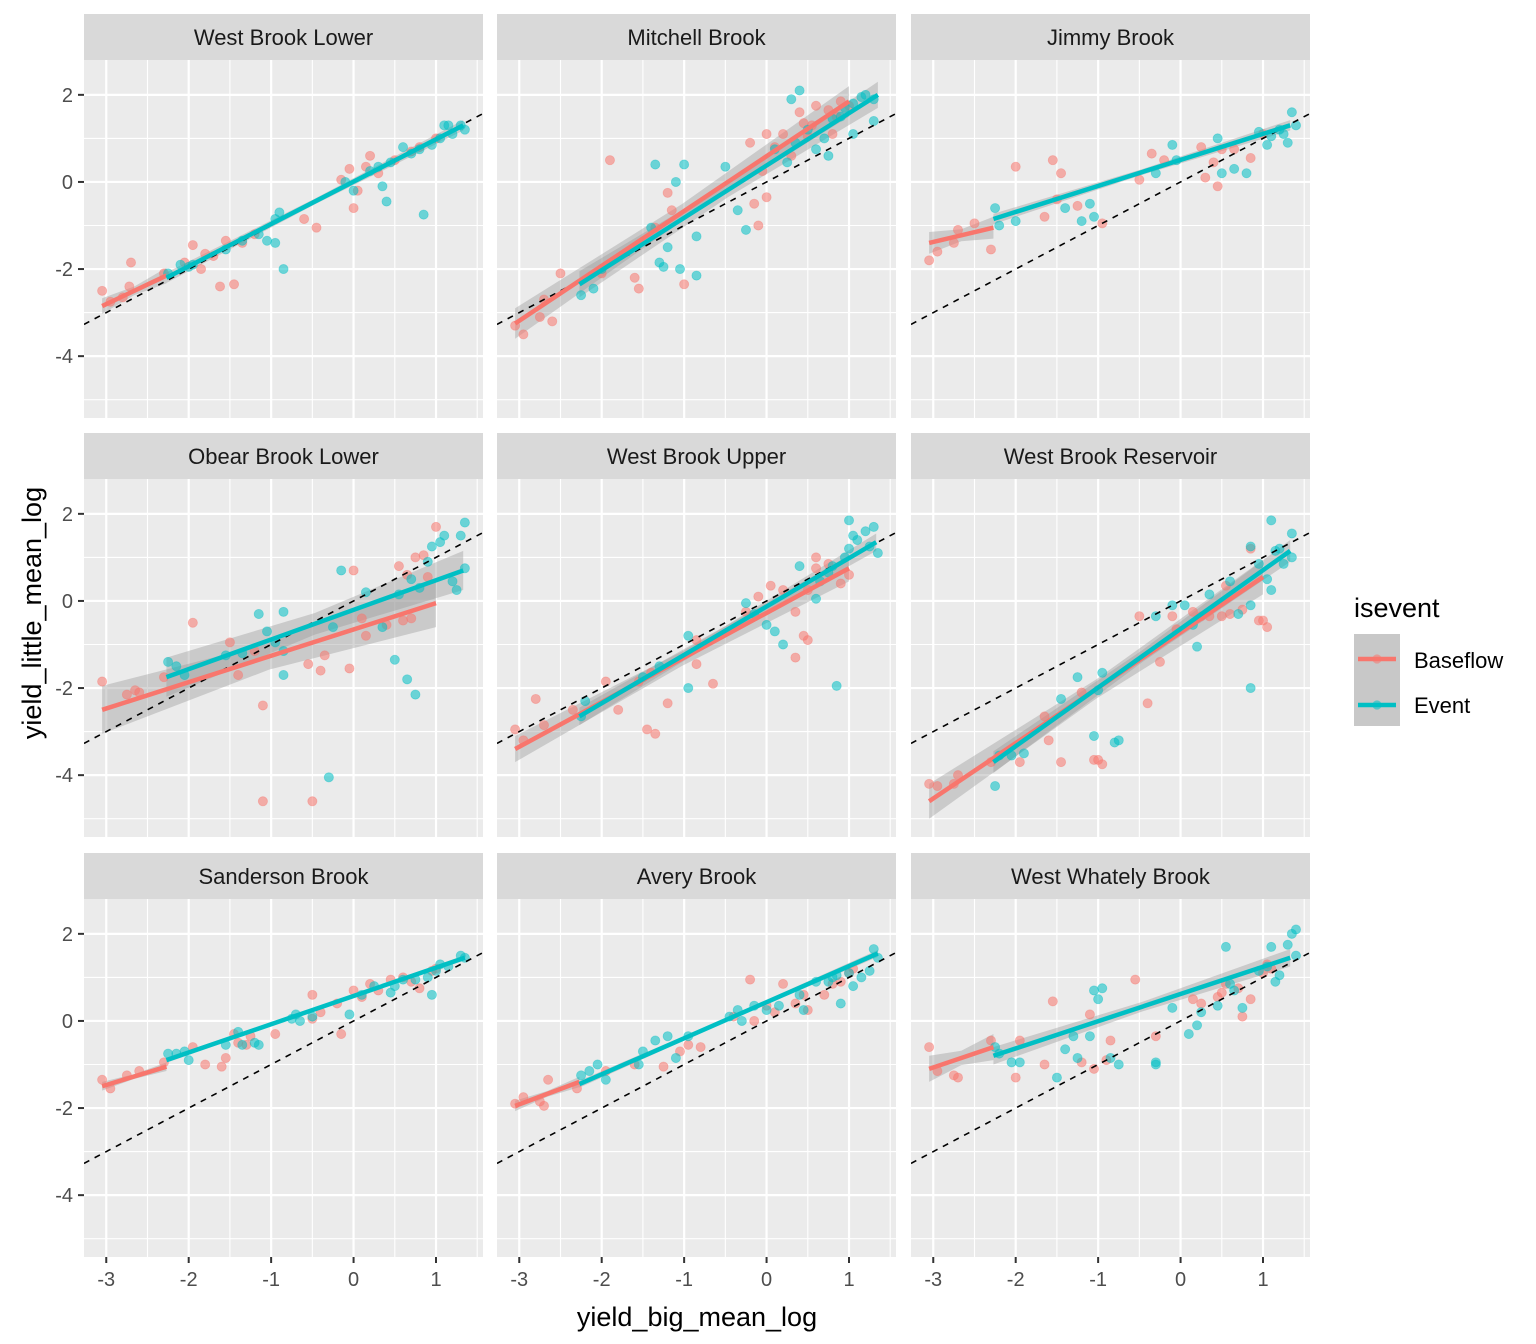 Image resolution: width=1536 pixels, height=1344 pixels. I want to click on facet-strip-title: West Brook Lower, so click(283, 37).